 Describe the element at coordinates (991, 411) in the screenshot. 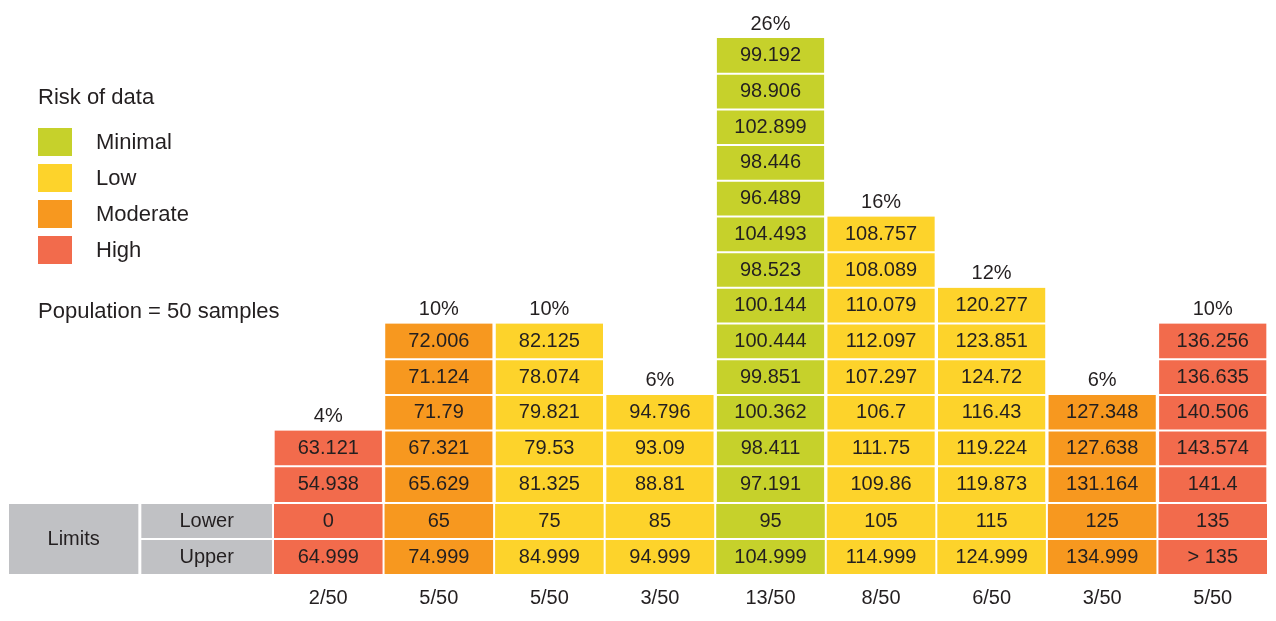

I see `annotation: 116.43` at that location.